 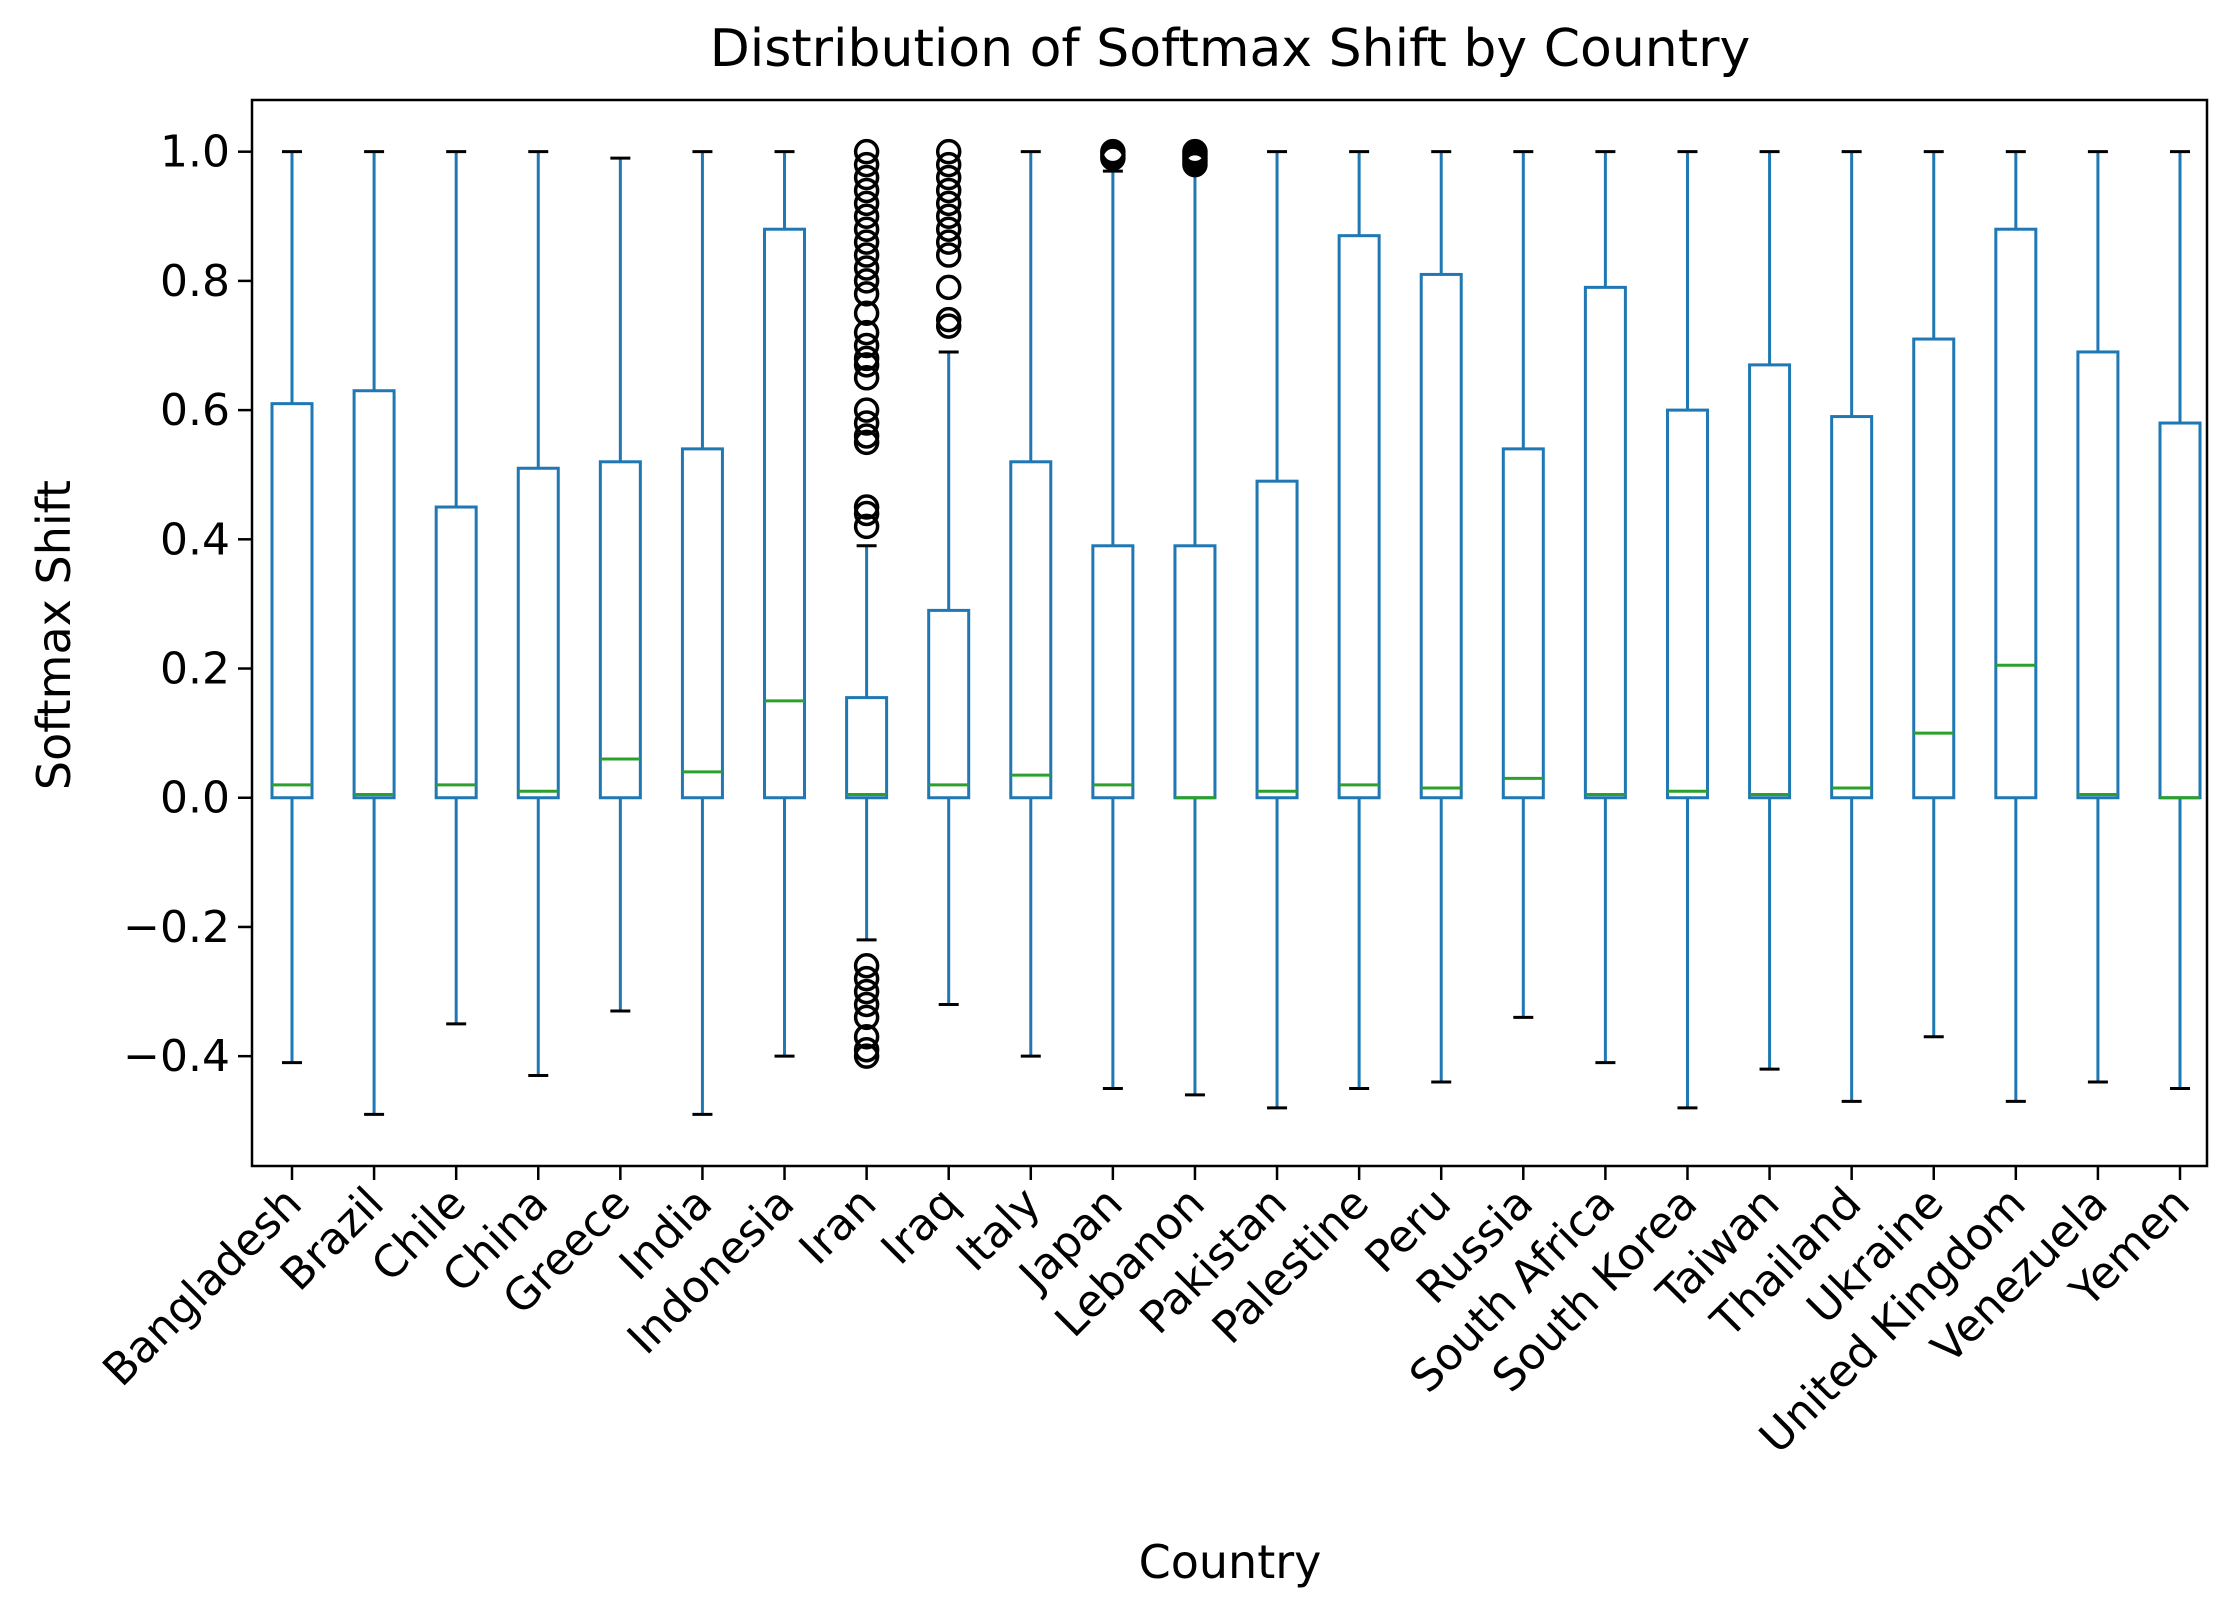 What do you see at coordinates (838, 1226) in the screenshot?
I see `x-tick-label: Iran` at bounding box center [838, 1226].